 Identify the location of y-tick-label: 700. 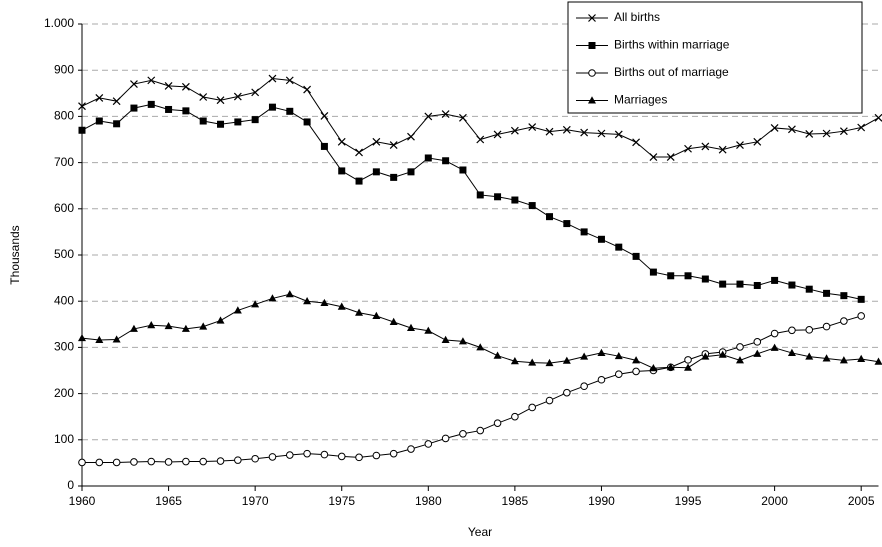
(64, 162).